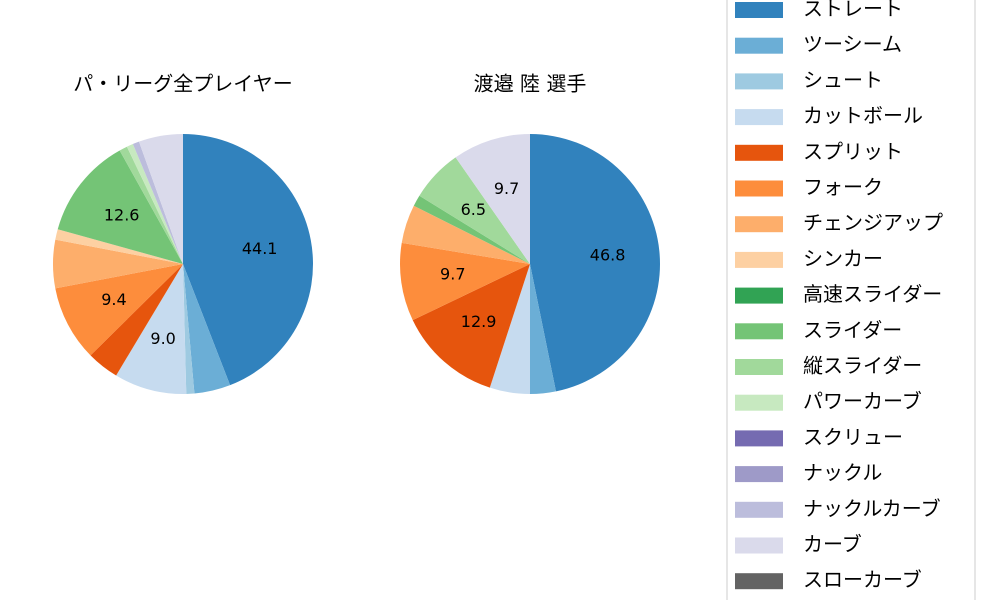 The width and height of the screenshot is (1000, 604). What do you see at coordinates (862, 401) in the screenshot?
I see `legend-label: パワーカーブ` at bounding box center [862, 401].